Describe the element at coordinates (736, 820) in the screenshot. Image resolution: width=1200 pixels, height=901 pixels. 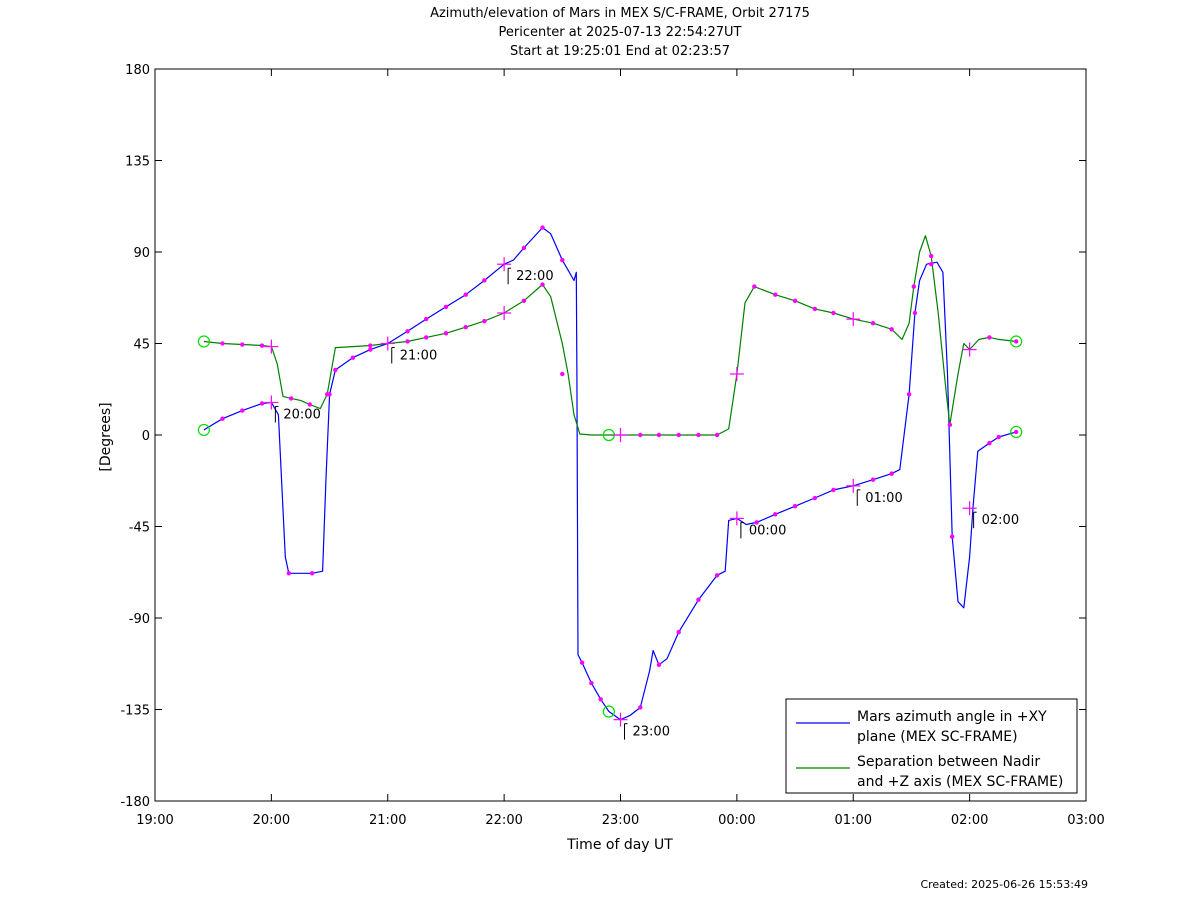
I see `x-tick-label: 00:00` at that location.